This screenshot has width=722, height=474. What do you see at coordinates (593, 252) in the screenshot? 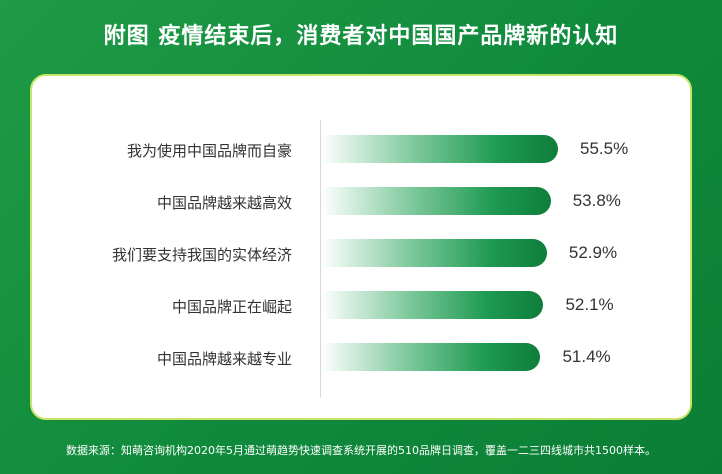
I see `value-label: 52.9%` at bounding box center [593, 252].